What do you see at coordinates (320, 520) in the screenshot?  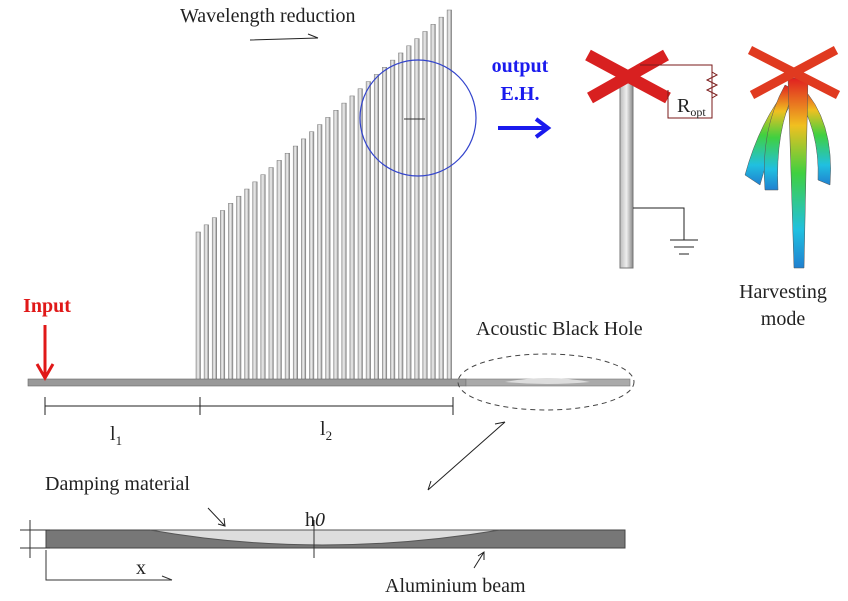 I see `h-sub: 0` at bounding box center [320, 520].